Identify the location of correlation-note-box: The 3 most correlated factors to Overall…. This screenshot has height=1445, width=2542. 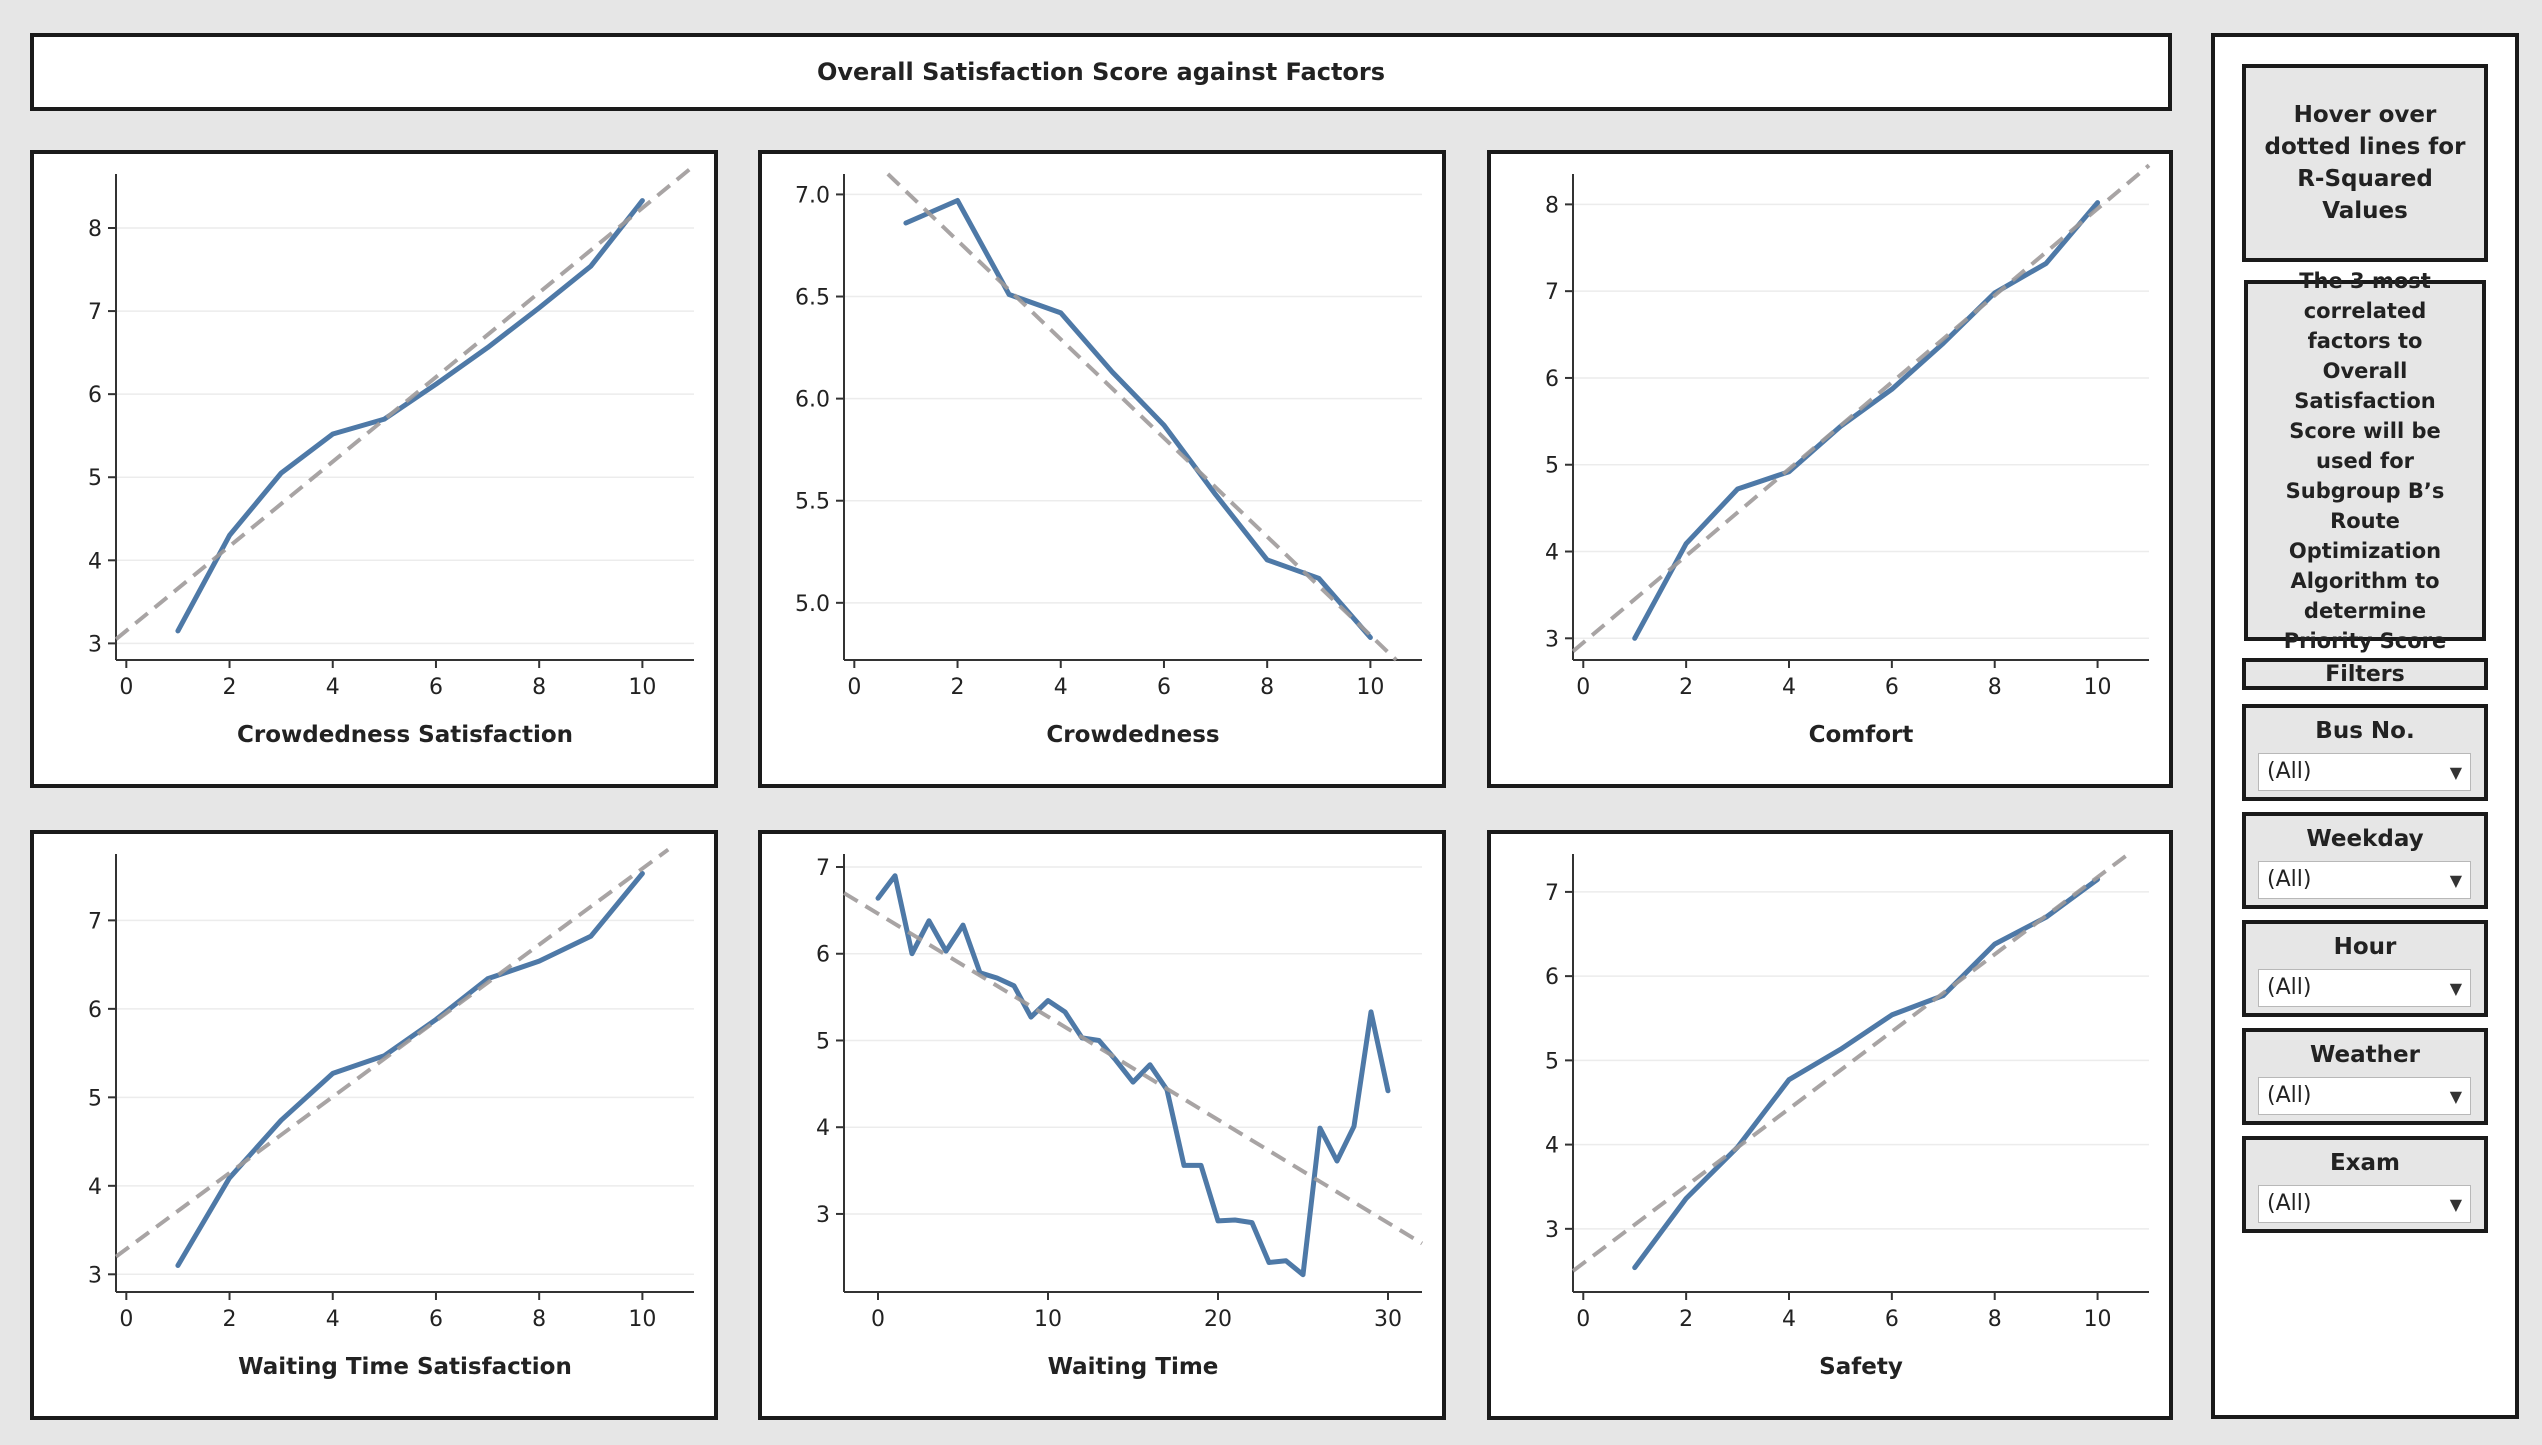
(2365, 461).